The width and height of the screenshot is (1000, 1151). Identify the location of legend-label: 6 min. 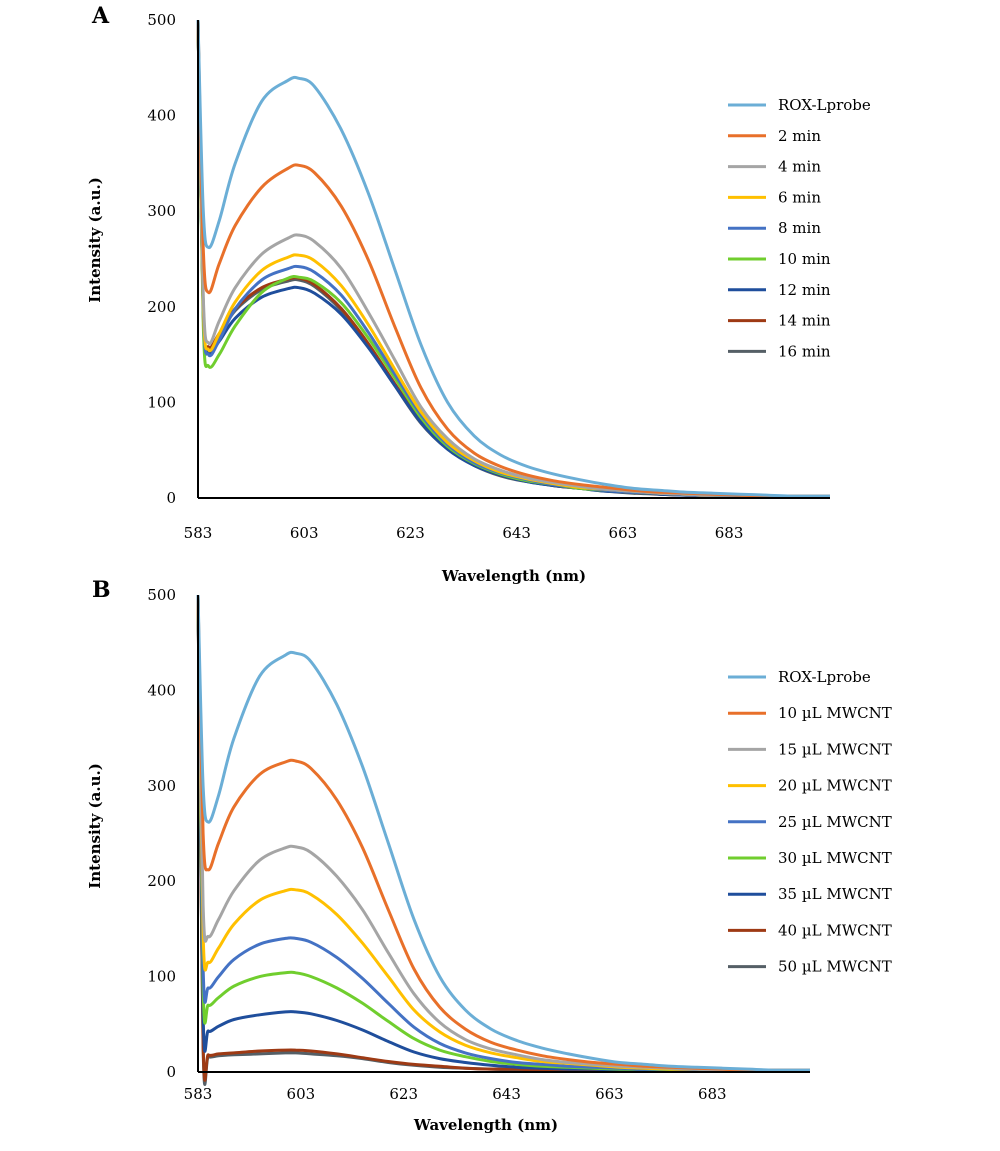
(799, 197).